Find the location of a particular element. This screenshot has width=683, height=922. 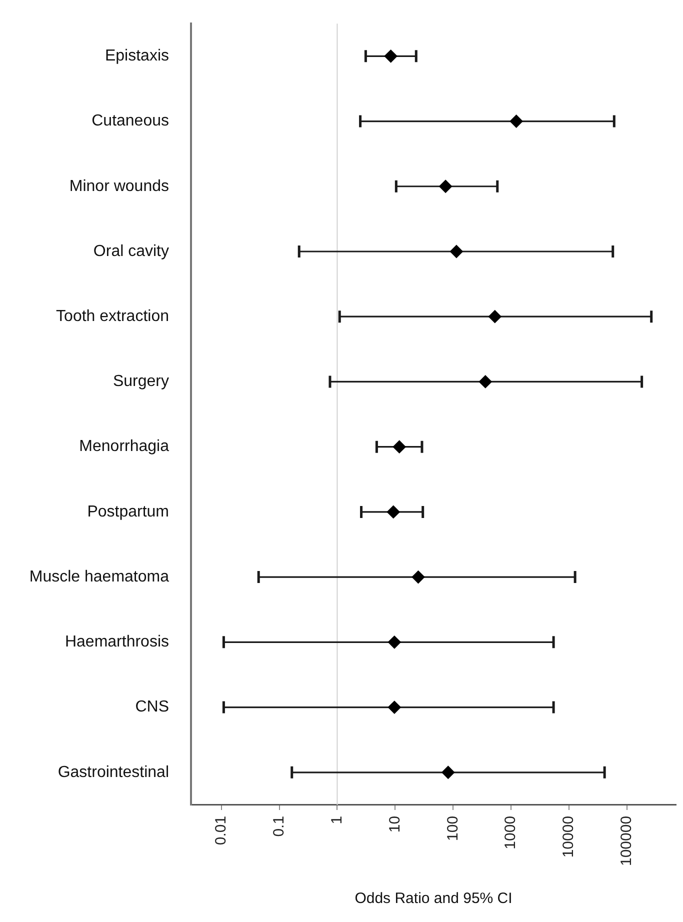

x-tick-label: 100 is located at coordinates (453, 828).